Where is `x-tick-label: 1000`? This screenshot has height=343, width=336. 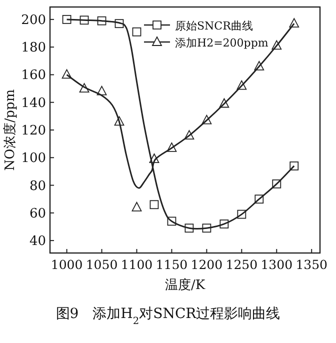 x-tick-label: 1000 is located at coordinates (66, 264).